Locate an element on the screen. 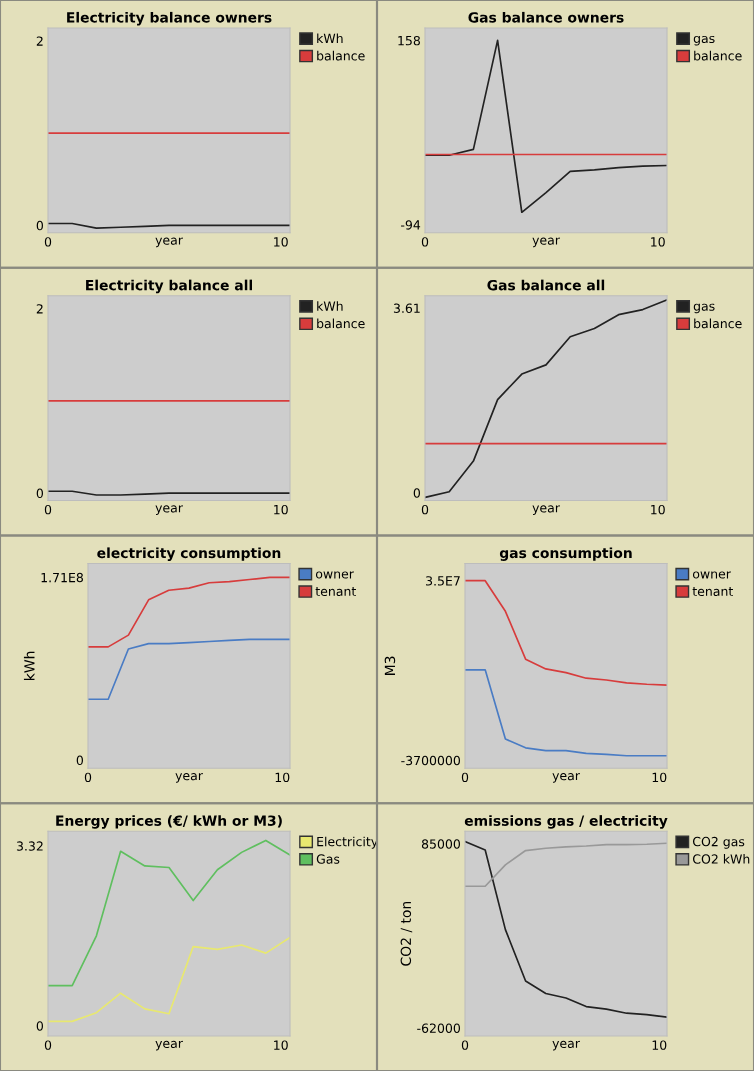 The height and width of the screenshot is (1071, 754). y-tick-label: -3700000 is located at coordinates (430, 760).